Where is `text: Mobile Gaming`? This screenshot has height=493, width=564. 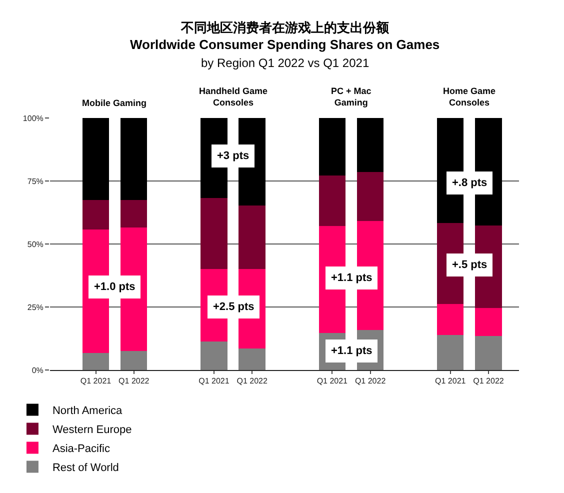 text: Mobile Gaming is located at coordinates (114, 103).